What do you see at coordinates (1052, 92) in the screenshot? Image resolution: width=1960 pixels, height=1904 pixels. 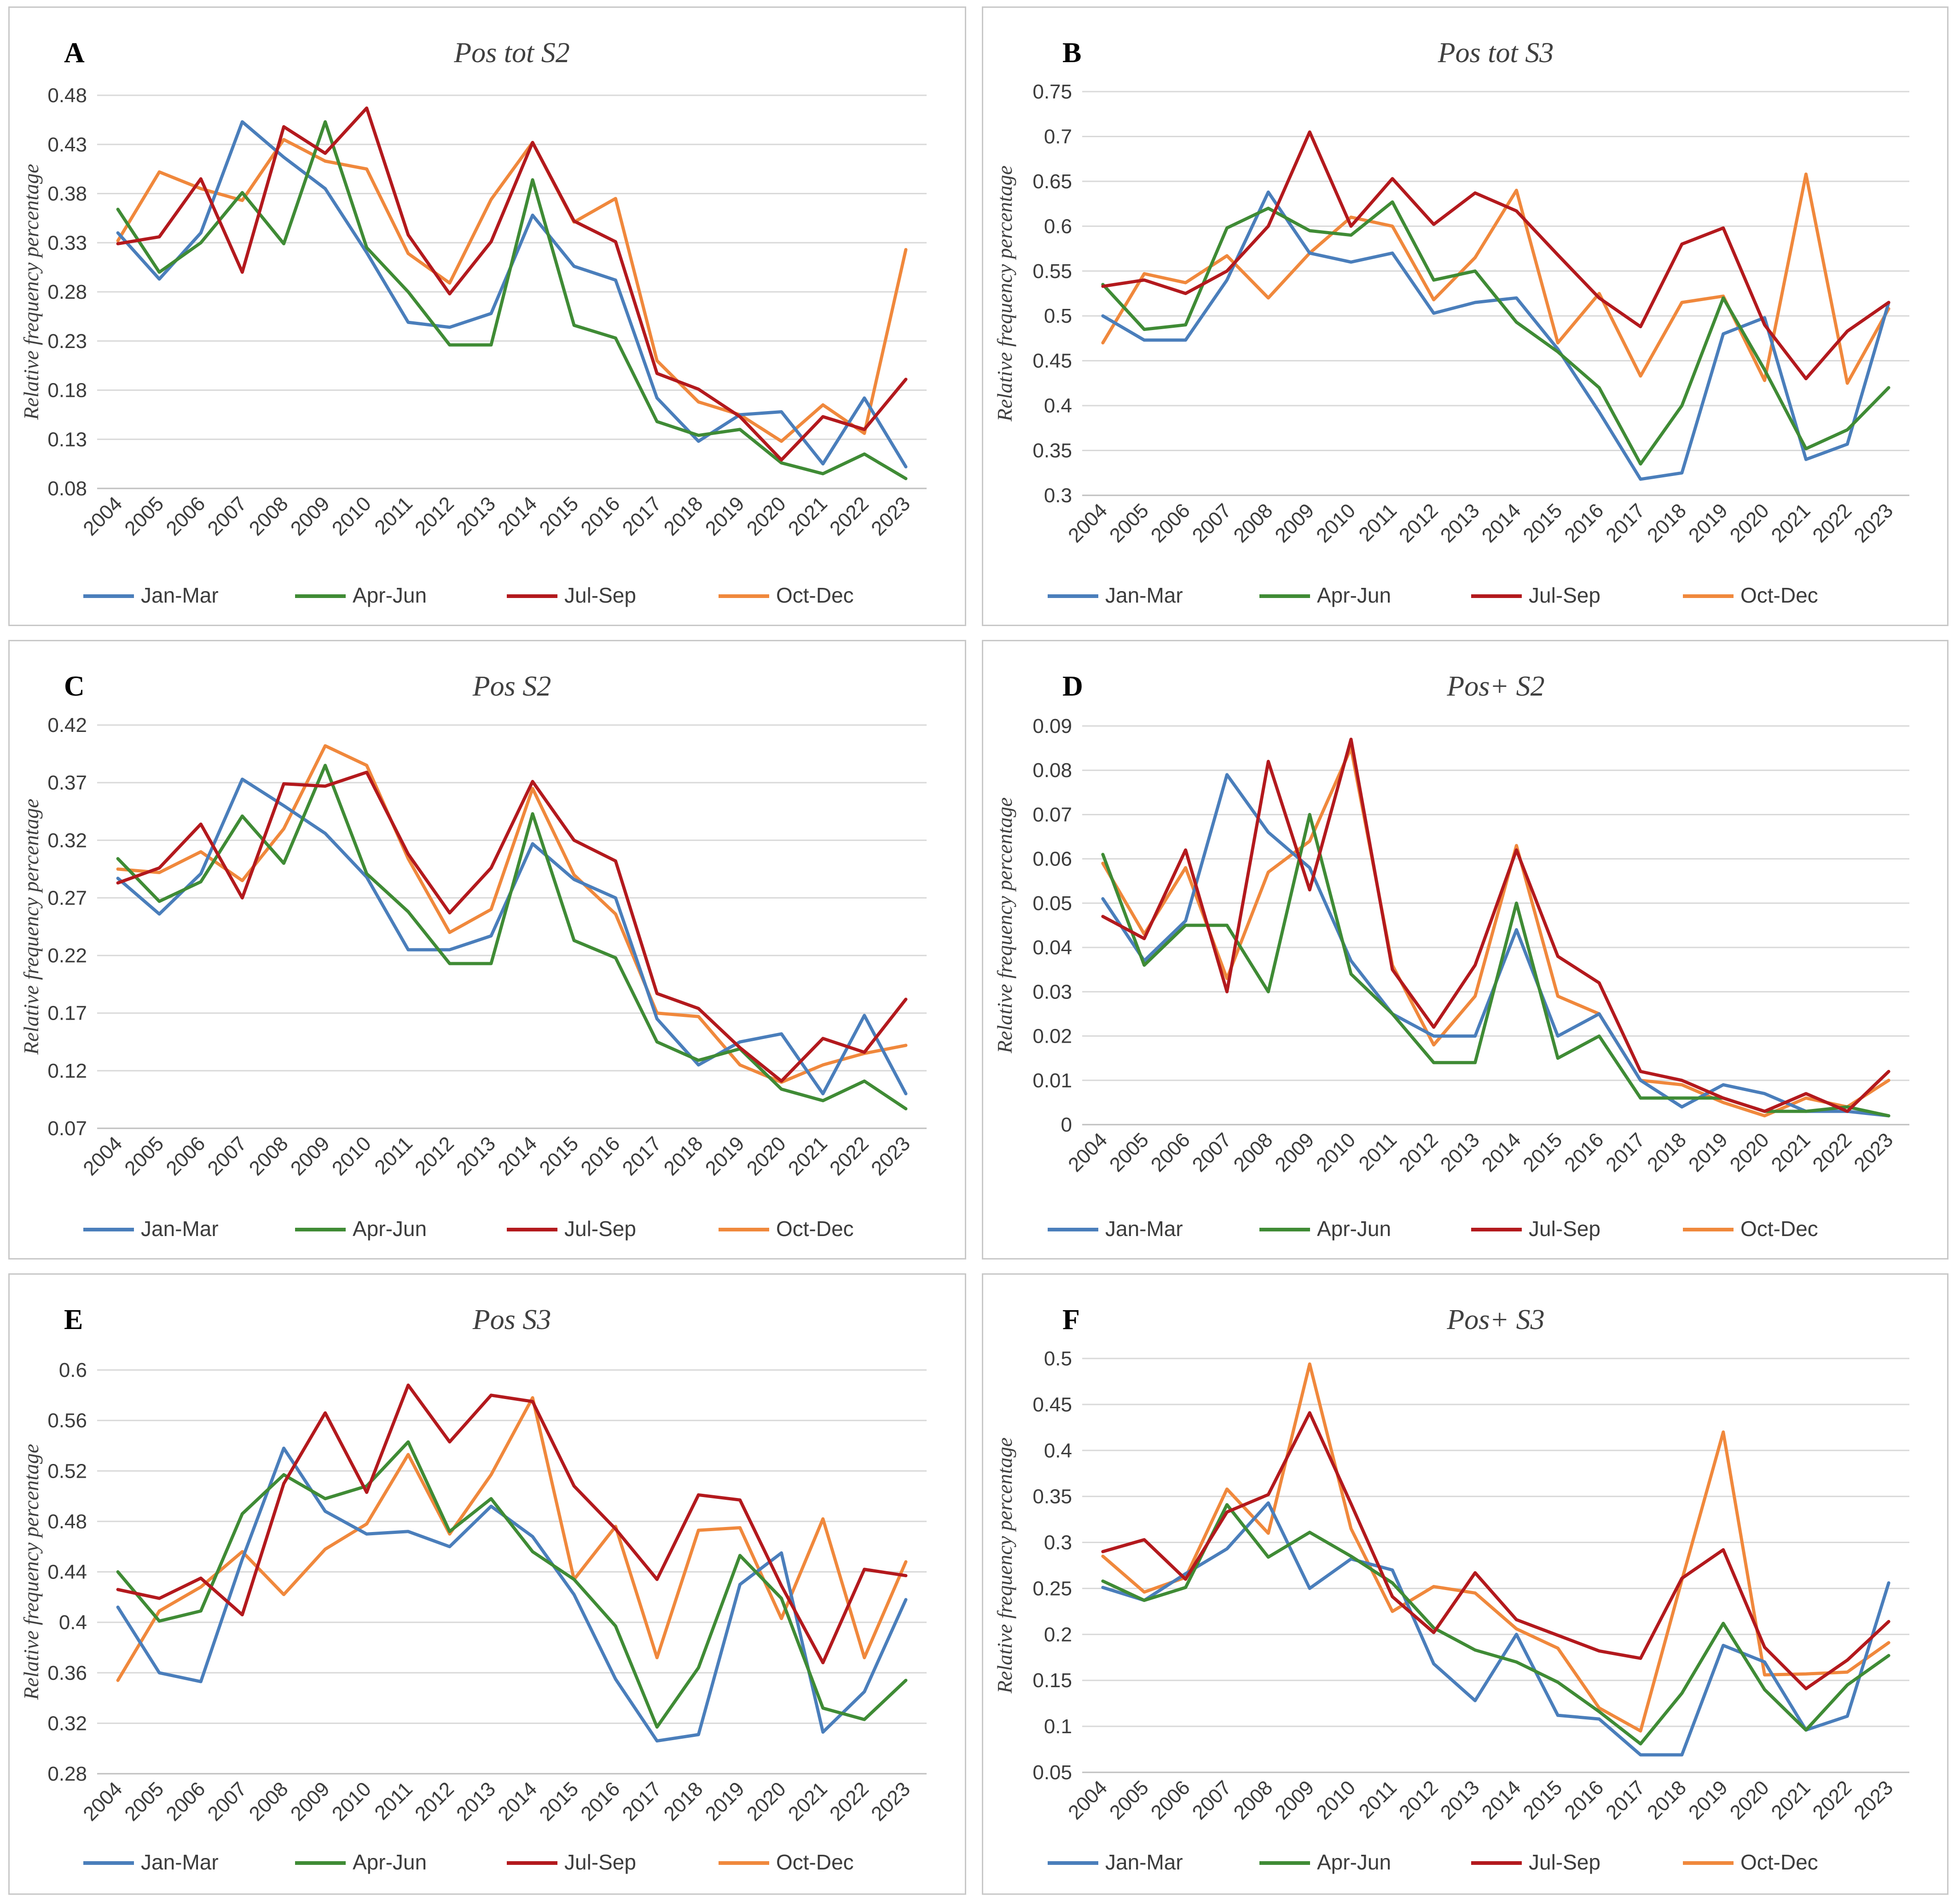 I see `y-tick-label: 0.75` at bounding box center [1052, 92].